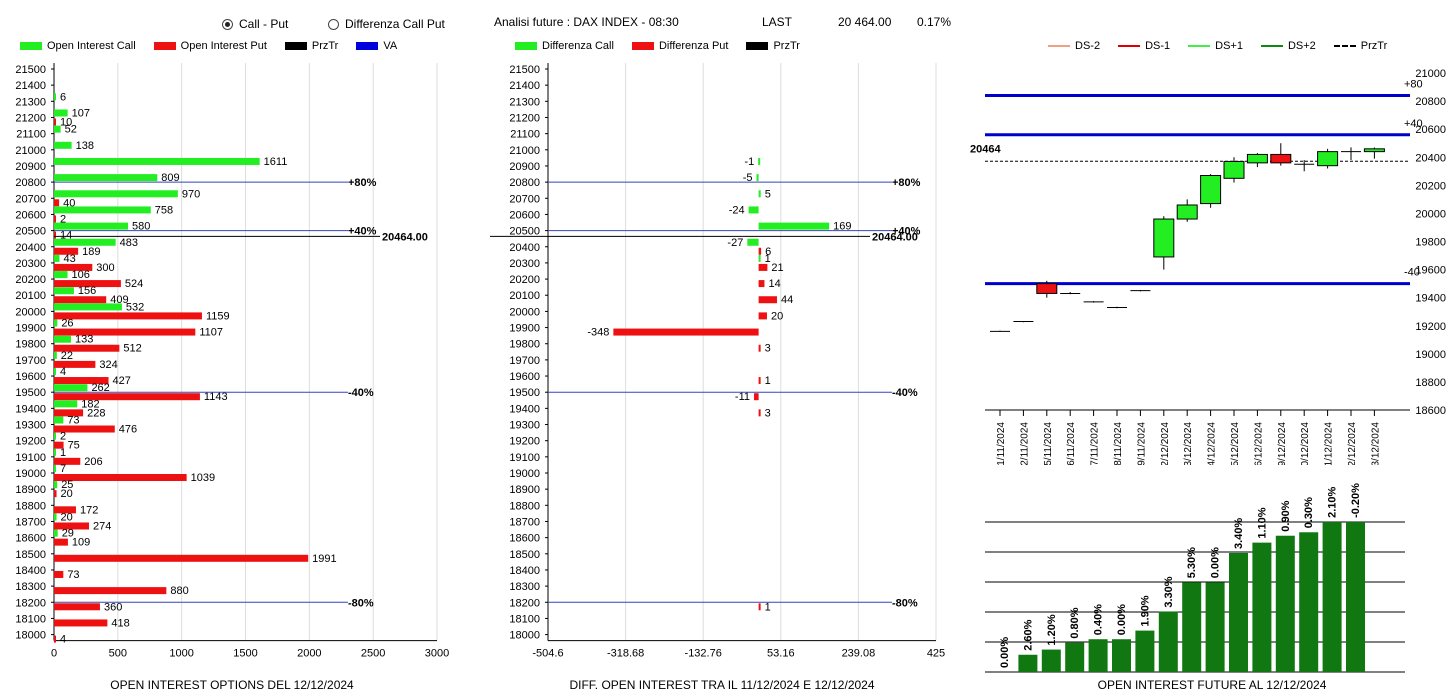  I want to click on strike-label: 18900, so click(524, 490).